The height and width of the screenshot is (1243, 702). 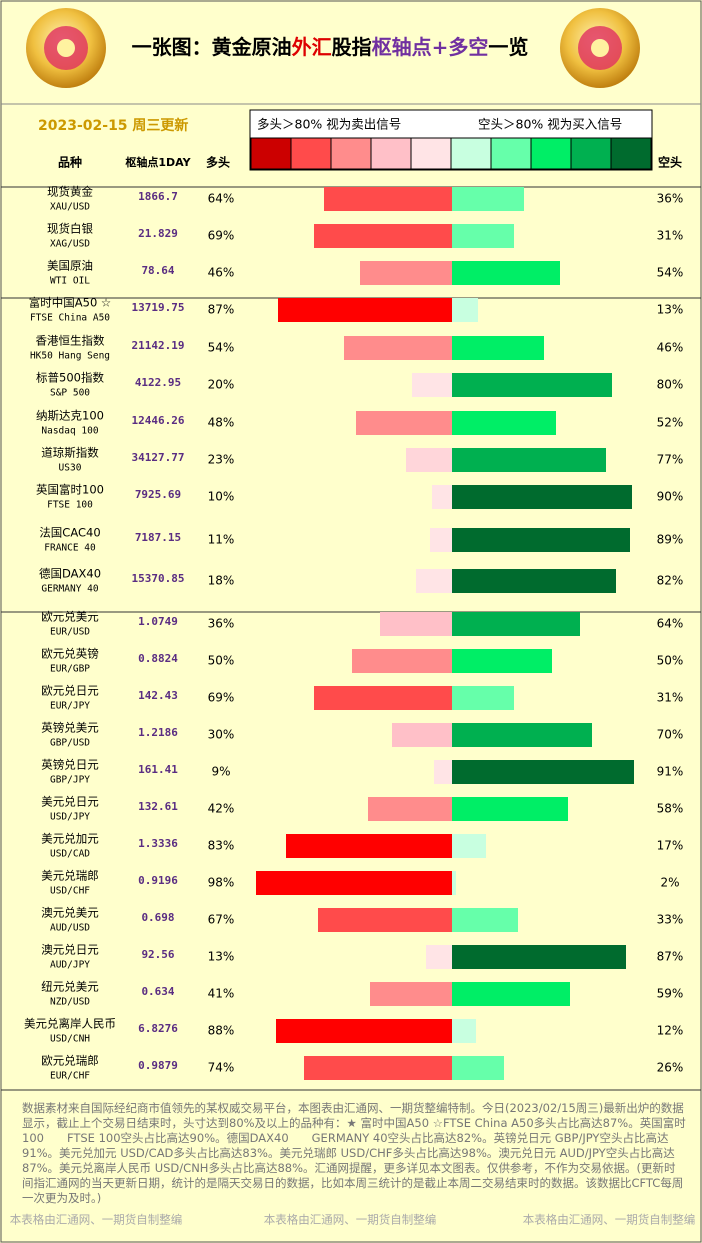 What do you see at coordinates (158, 457) in the screenshot?
I see `pivot: 34127.77` at bounding box center [158, 457].